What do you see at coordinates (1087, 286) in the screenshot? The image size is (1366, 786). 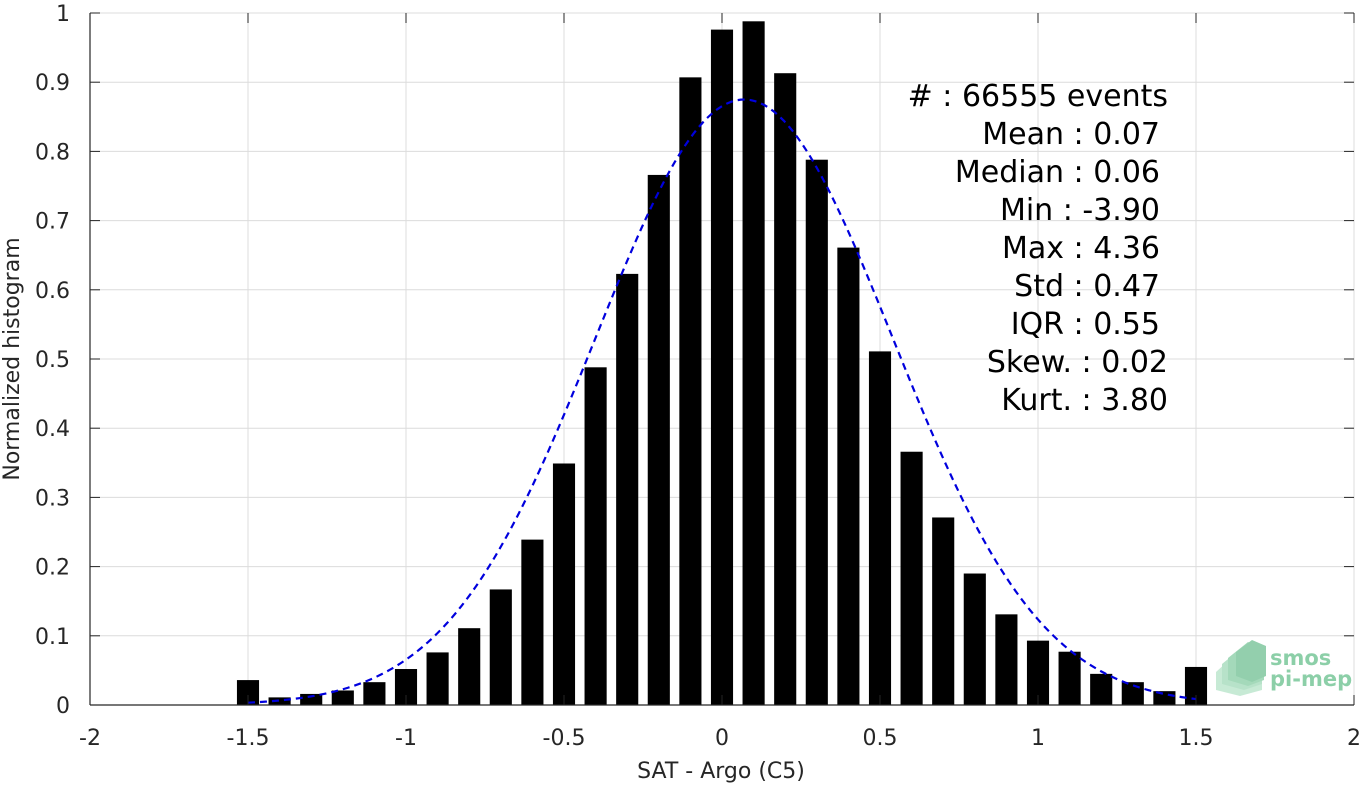 I see `stat-std: Std : 0.47` at bounding box center [1087, 286].